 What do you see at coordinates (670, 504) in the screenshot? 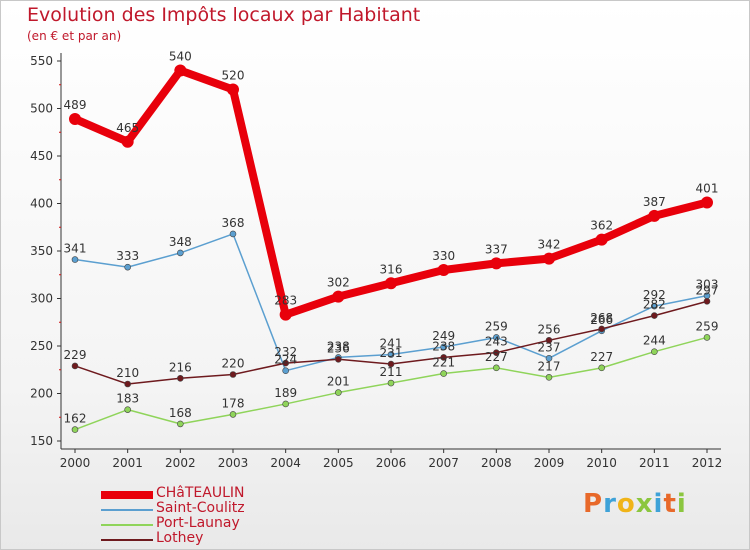
I see `logo-letter: t` at bounding box center [670, 504].